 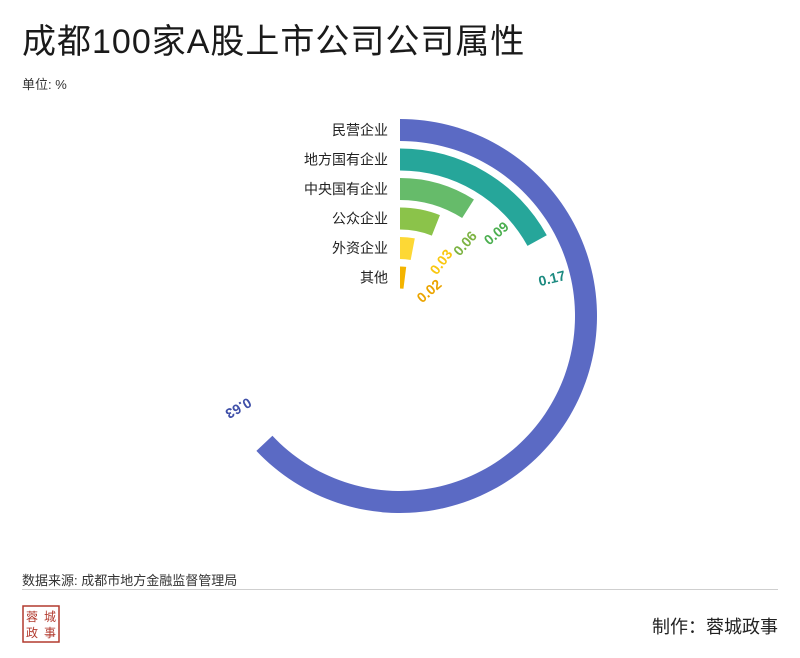 I want to click on seal-logo: 蓉 城 政 事, so click(x=41, y=624).